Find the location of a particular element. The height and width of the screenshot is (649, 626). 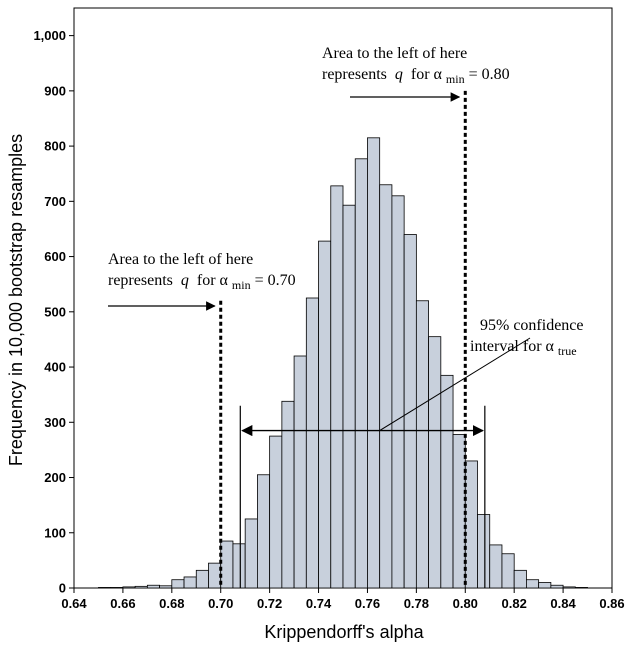

x-tick-label: 0.76 is located at coordinates (367, 603).